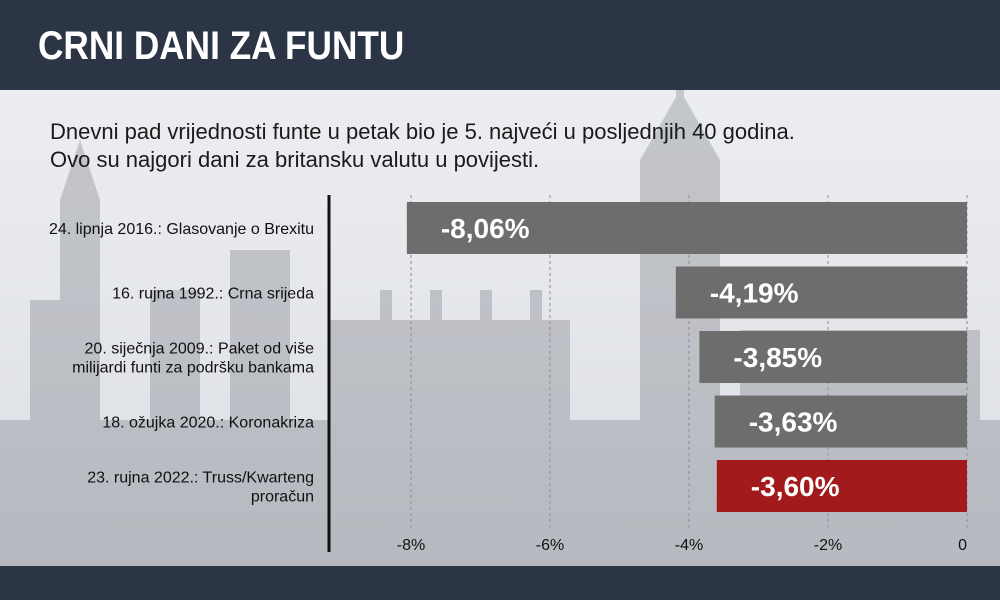  I want to click on data-label: -3,85%, so click(777, 357).